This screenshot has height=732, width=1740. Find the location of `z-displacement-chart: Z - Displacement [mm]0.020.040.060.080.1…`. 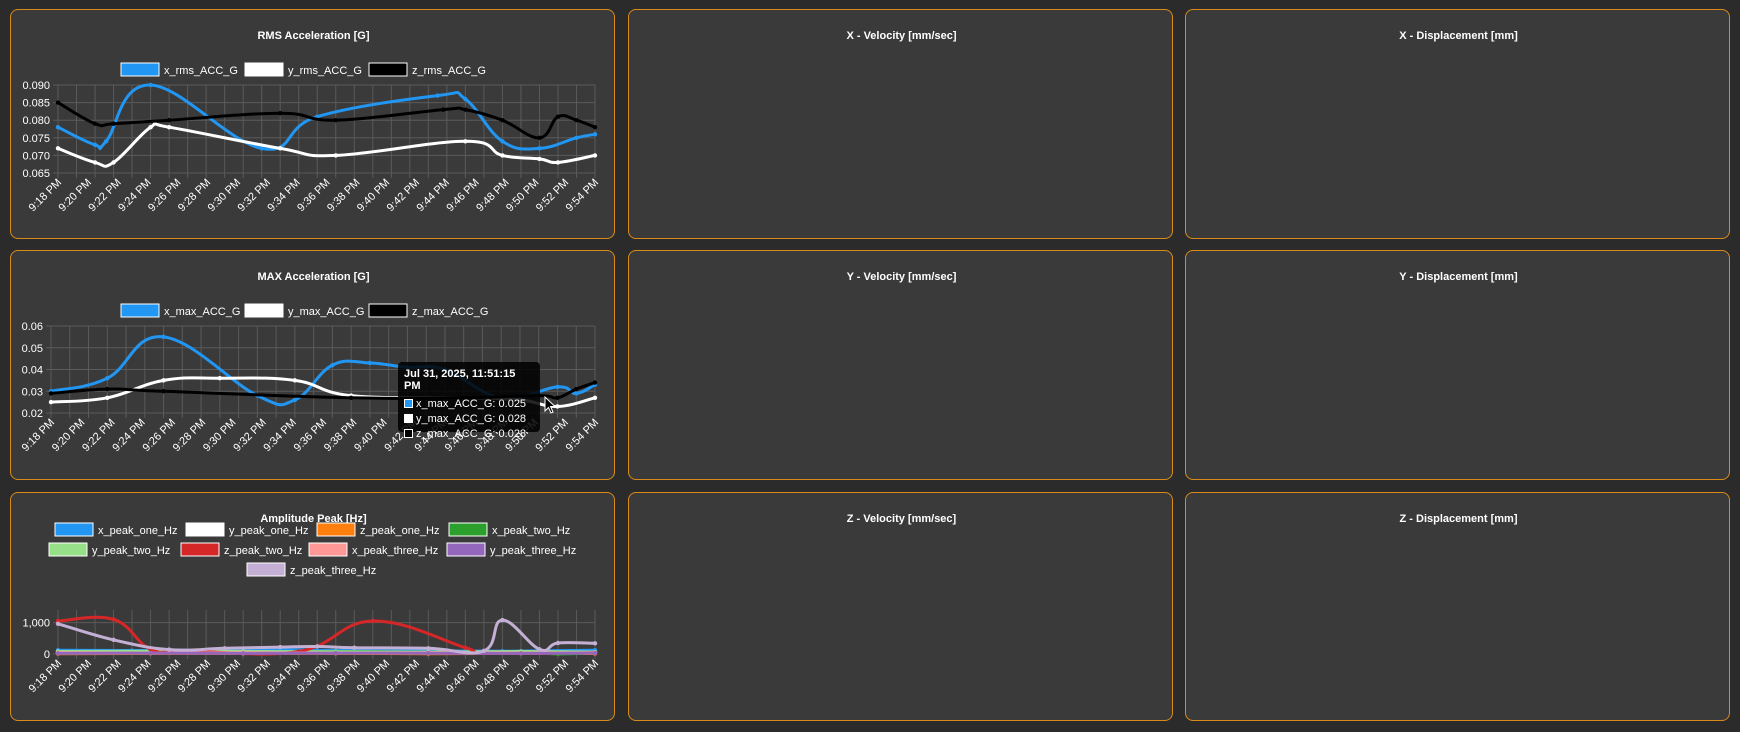

z-displacement-chart: Z - Displacement [mm]0.020.040.060.080.1… is located at coordinates (1458, 607).